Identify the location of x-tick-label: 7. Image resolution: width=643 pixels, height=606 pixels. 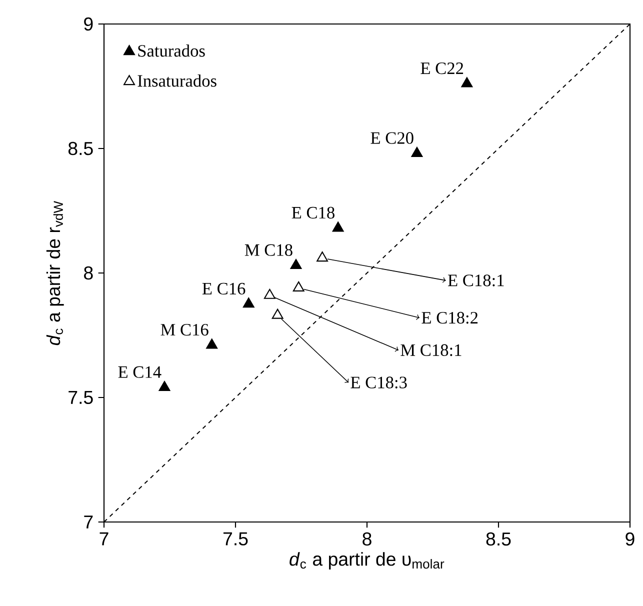
(104, 539).